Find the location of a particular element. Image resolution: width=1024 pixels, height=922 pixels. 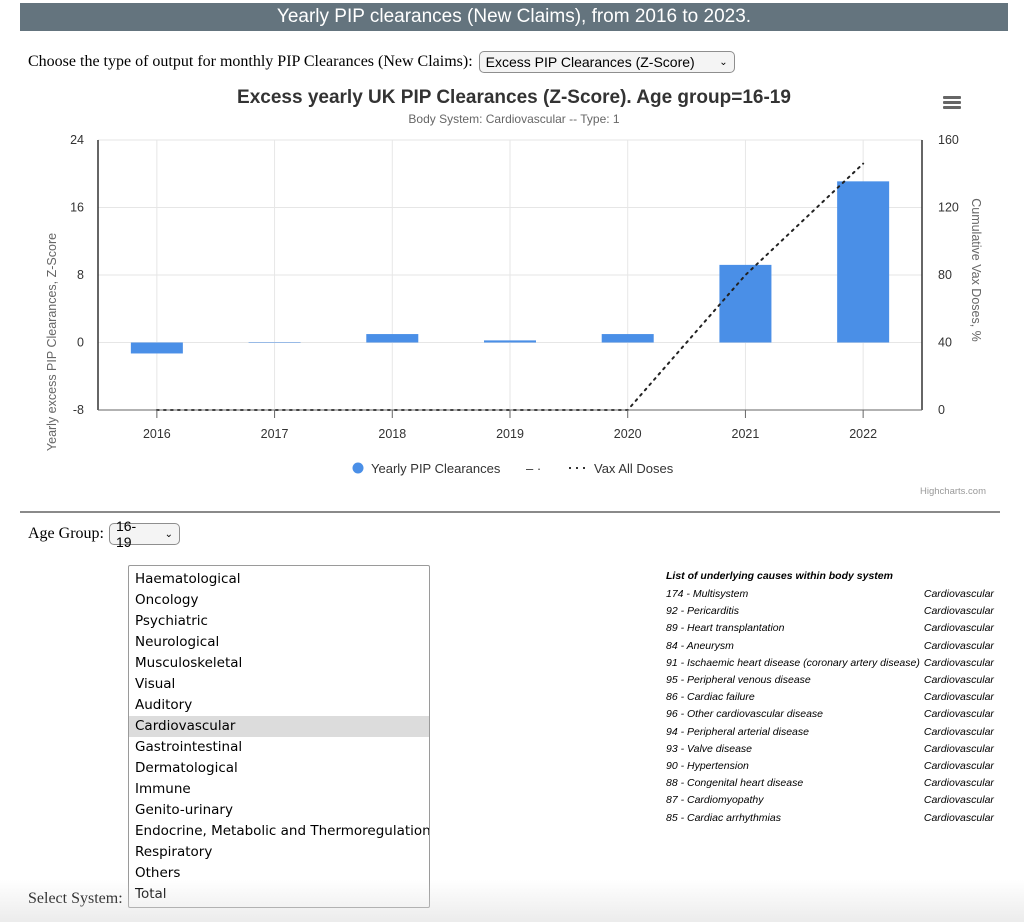

cause-name: 92 - Pericarditis is located at coordinates (702, 611).